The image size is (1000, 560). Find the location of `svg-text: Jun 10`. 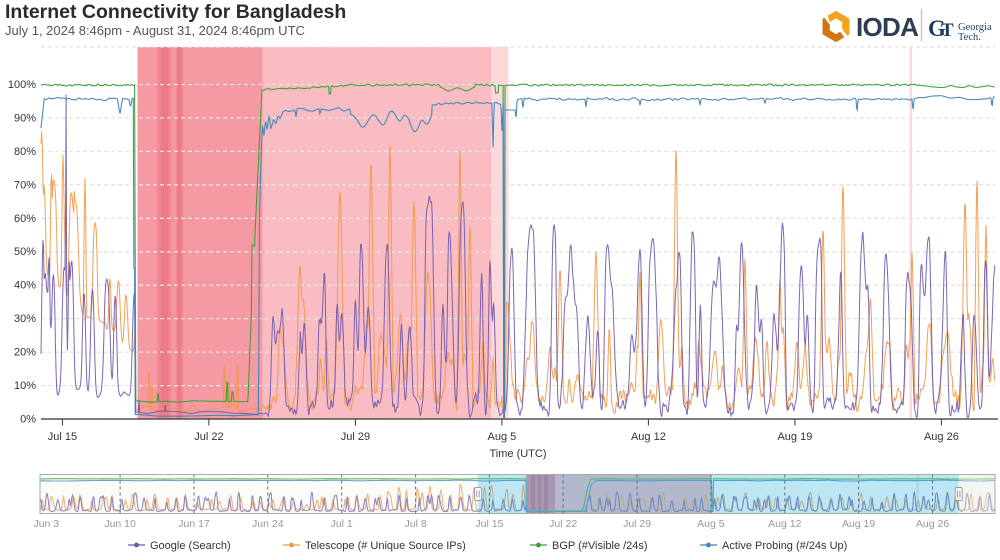

svg-text: Jun 10 is located at coordinates (120, 524).